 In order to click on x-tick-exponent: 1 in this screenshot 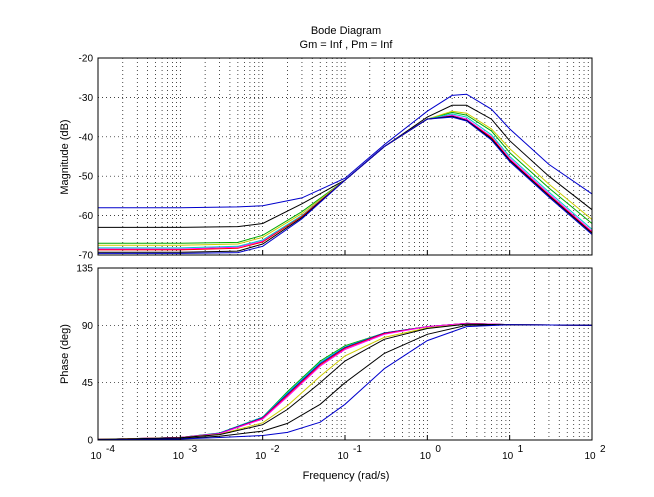, I will do `click(521, 449)`.